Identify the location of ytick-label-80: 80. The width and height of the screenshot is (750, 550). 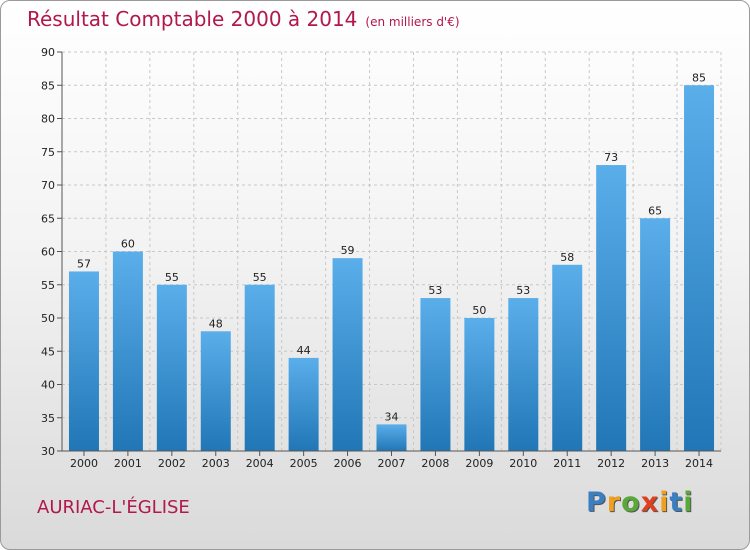
(48, 119).